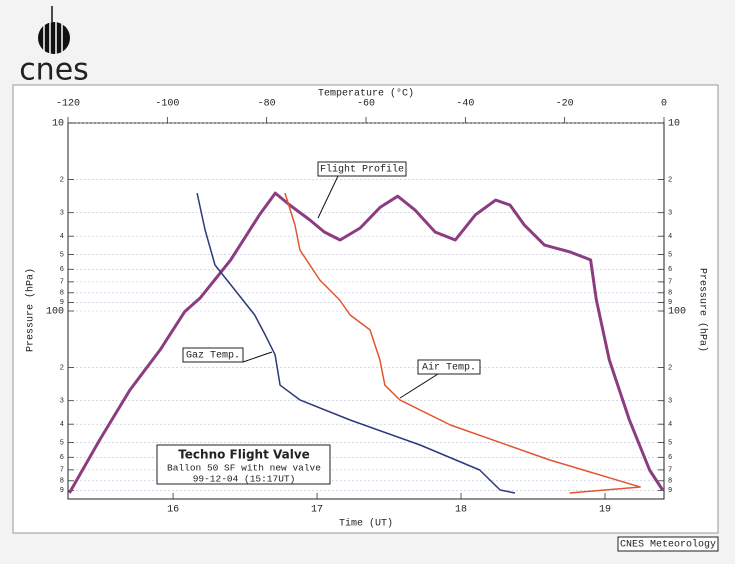 This screenshot has width=735, height=564. I want to click on series-label: Air Temp., so click(449, 368).